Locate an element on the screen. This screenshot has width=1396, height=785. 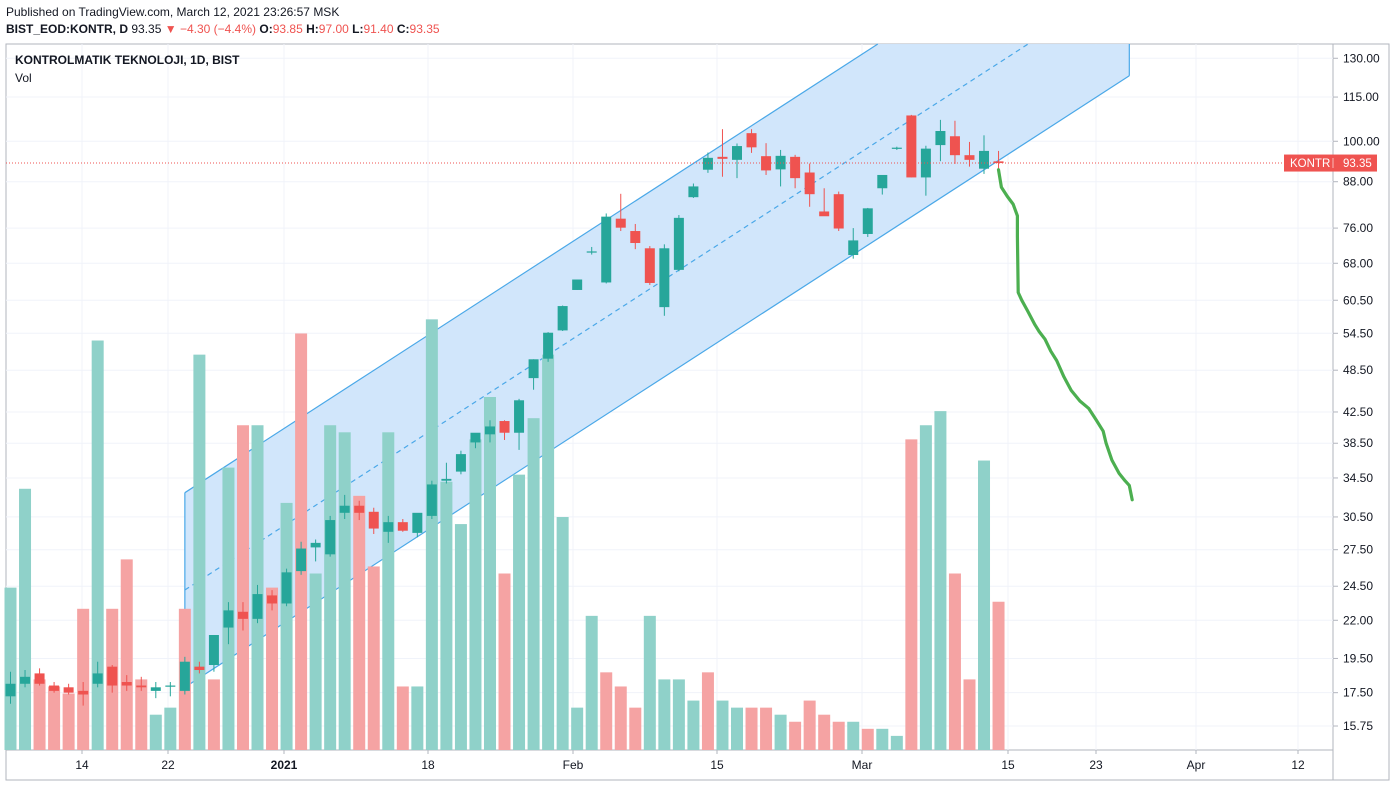
high-label: H: is located at coordinates (312, 29).